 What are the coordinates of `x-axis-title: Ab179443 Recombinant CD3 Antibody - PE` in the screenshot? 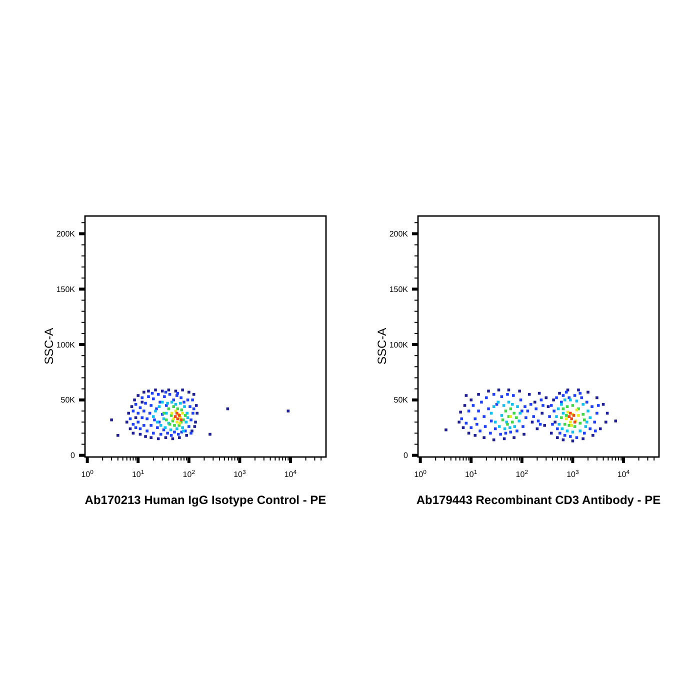 It's located at (538, 500).